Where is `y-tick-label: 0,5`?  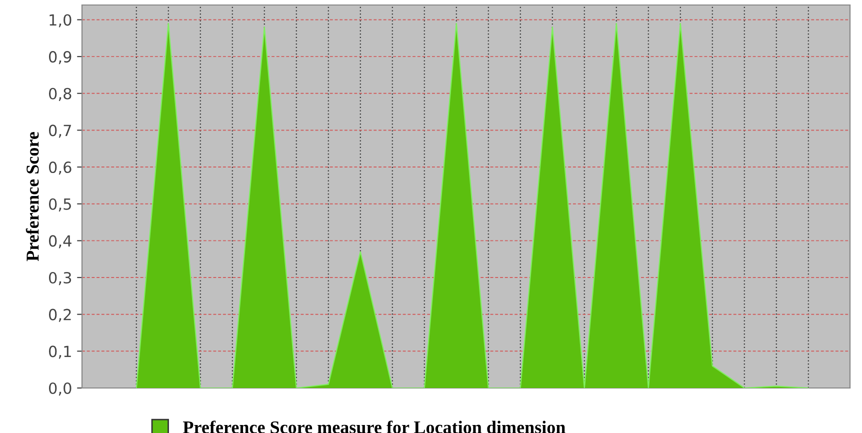 y-tick-label: 0,5 is located at coordinates (59, 205).